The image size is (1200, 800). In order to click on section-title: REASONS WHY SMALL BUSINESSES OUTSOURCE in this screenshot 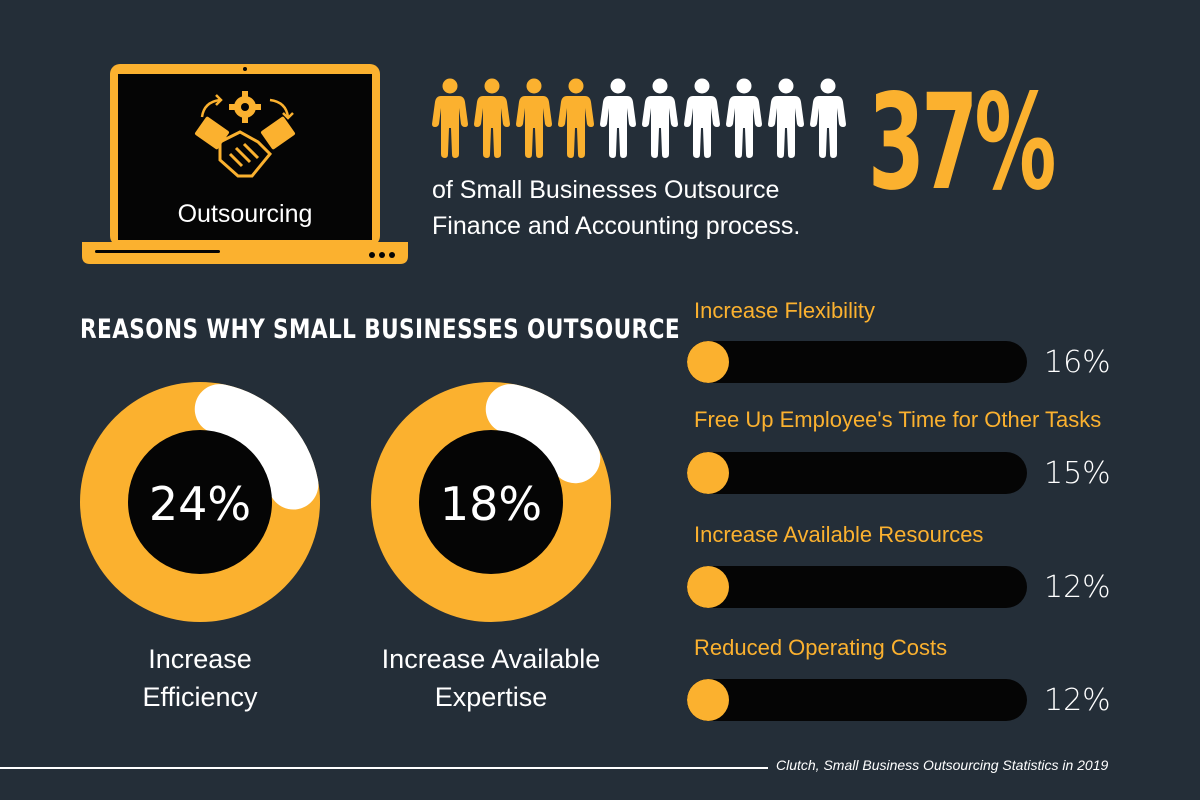, I will do `click(380, 329)`.